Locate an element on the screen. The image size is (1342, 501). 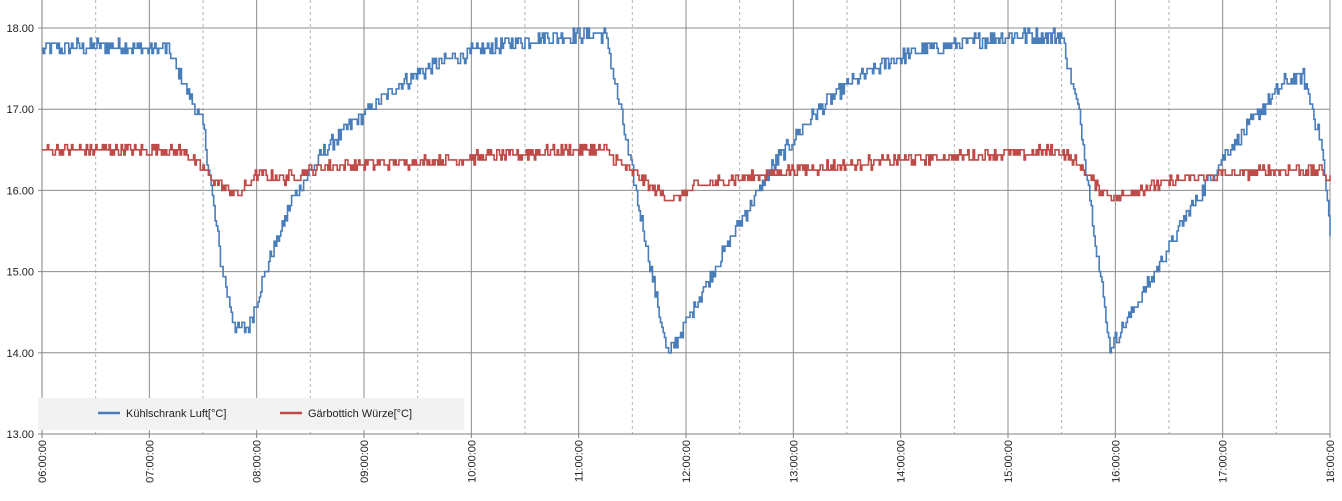
y-tick-label: 17.00 is located at coordinates (20, 110).